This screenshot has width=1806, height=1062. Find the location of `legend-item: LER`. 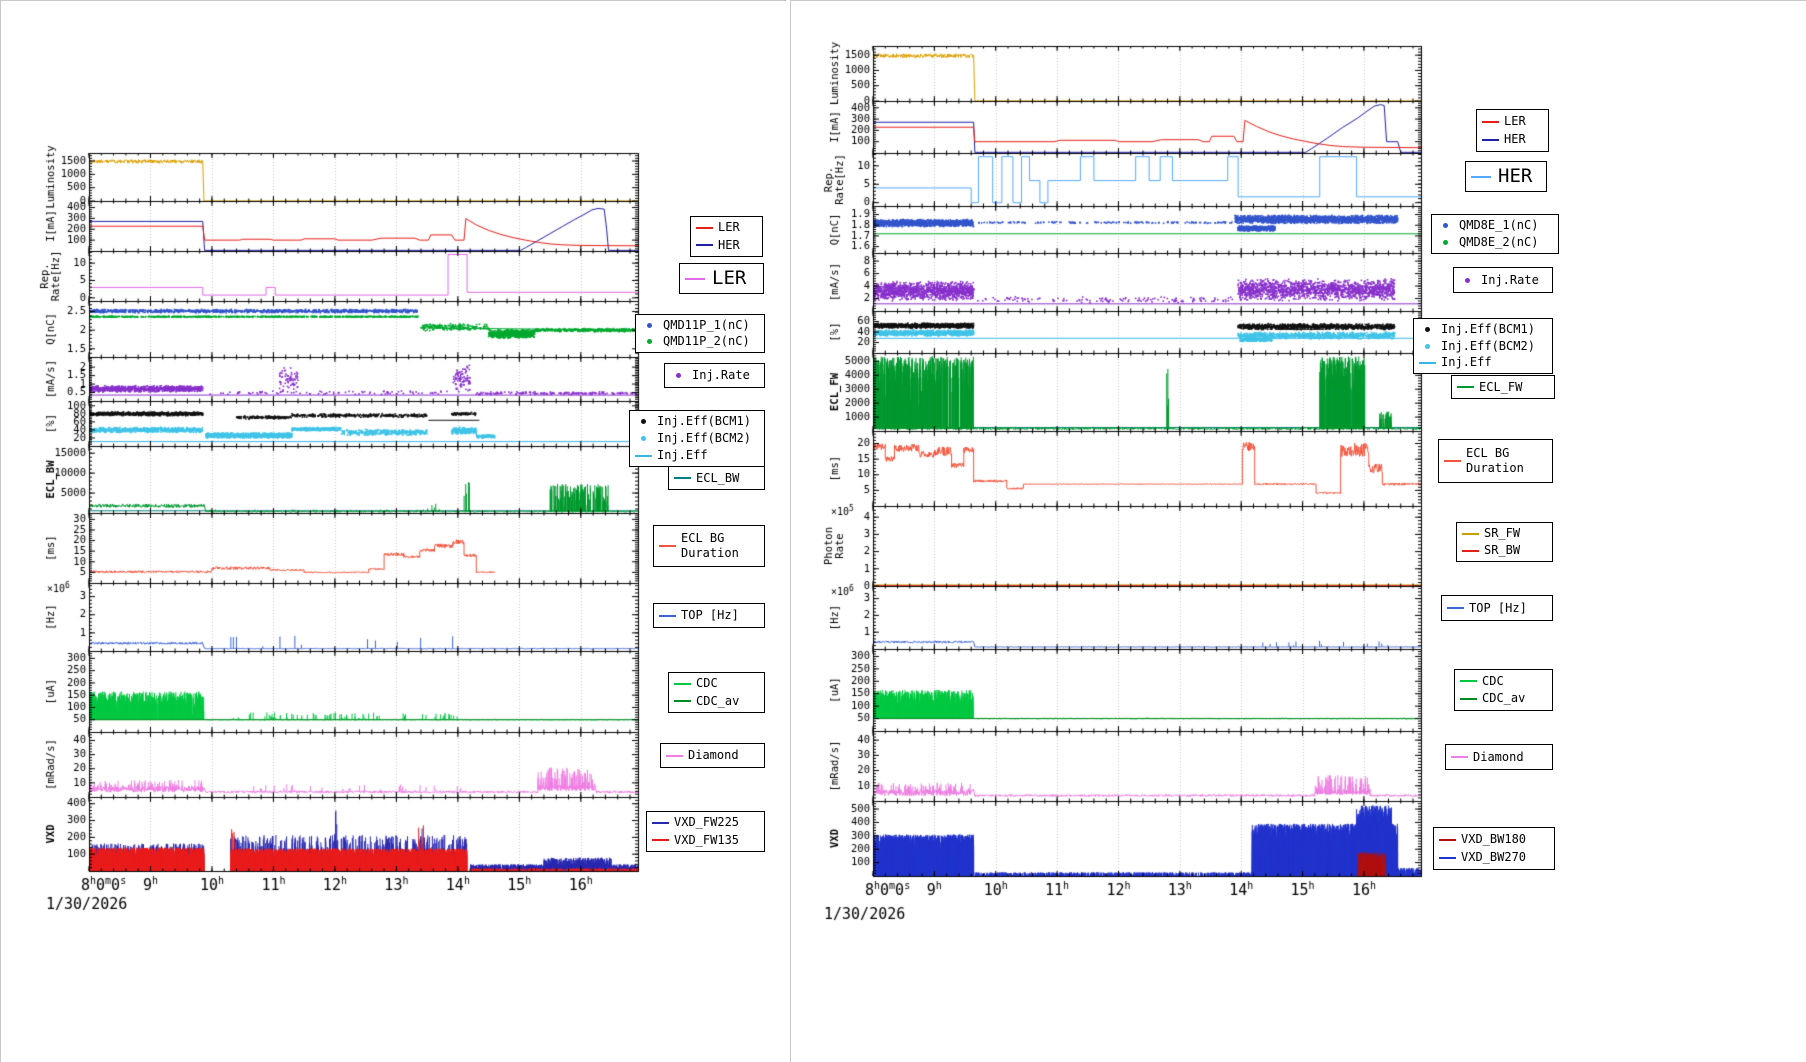

legend-item: LER is located at coordinates (1512, 121).